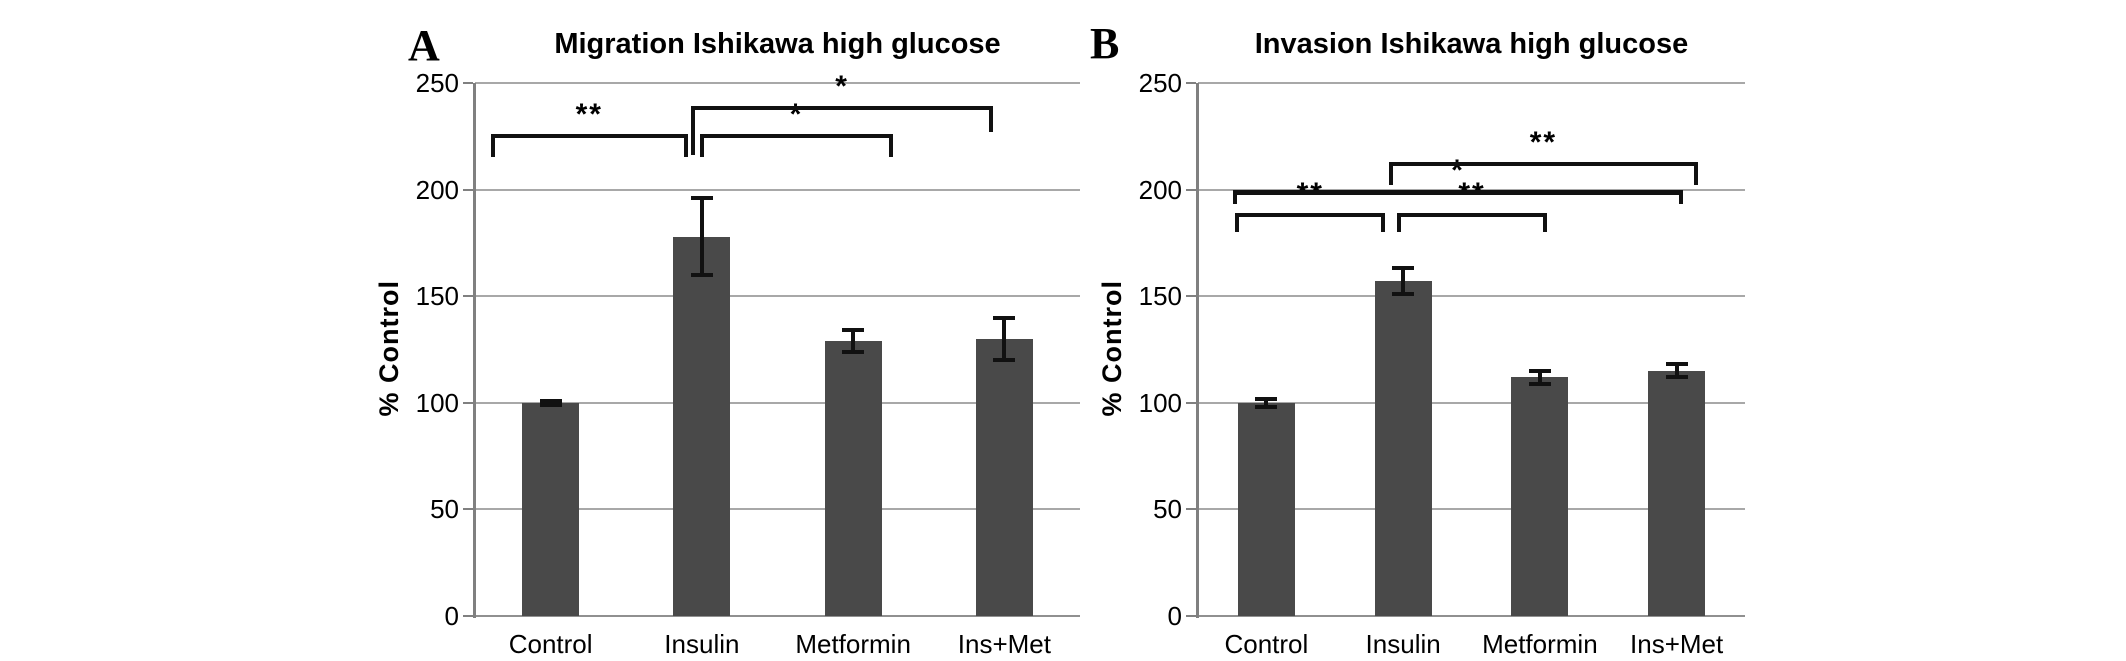 This screenshot has width=2126, height=661. I want to click on chart-title-migration: Migration Ishikawa high glucose, so click(777, 44).